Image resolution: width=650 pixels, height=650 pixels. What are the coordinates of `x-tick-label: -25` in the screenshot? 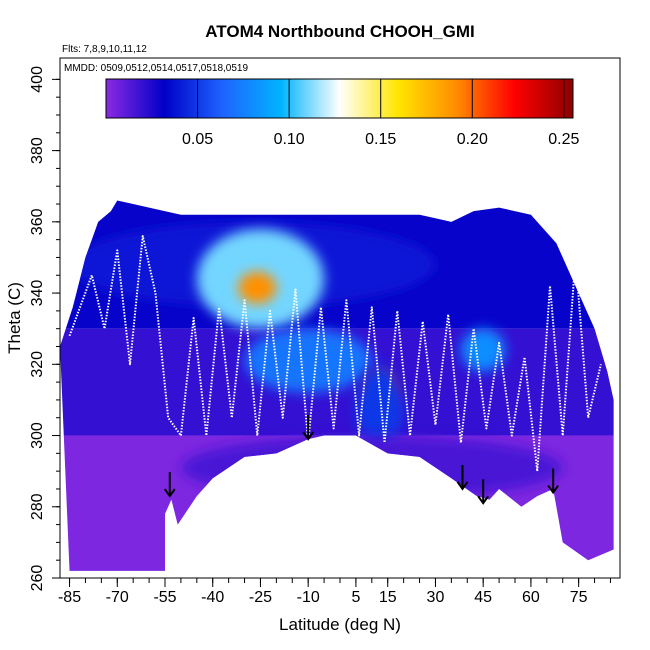 It's located at (260, 597).